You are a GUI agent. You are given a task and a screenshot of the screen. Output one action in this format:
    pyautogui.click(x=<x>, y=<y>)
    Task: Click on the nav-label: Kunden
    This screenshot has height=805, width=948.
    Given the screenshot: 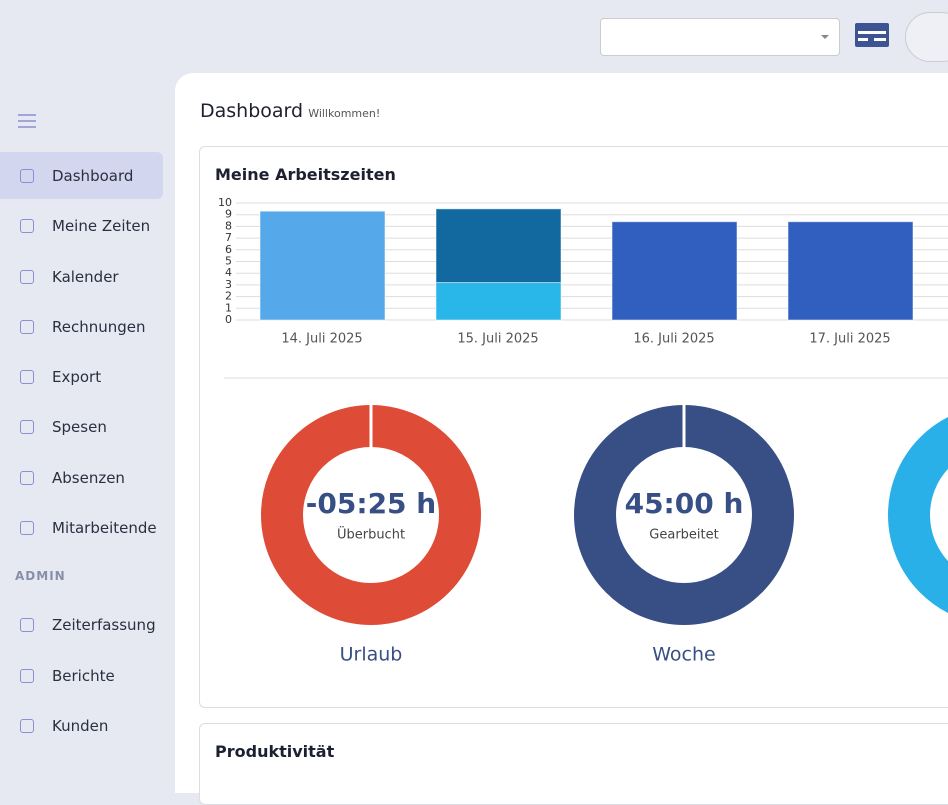 What is the action you would take?
    pyautogui.click(x=80, y=725)
    